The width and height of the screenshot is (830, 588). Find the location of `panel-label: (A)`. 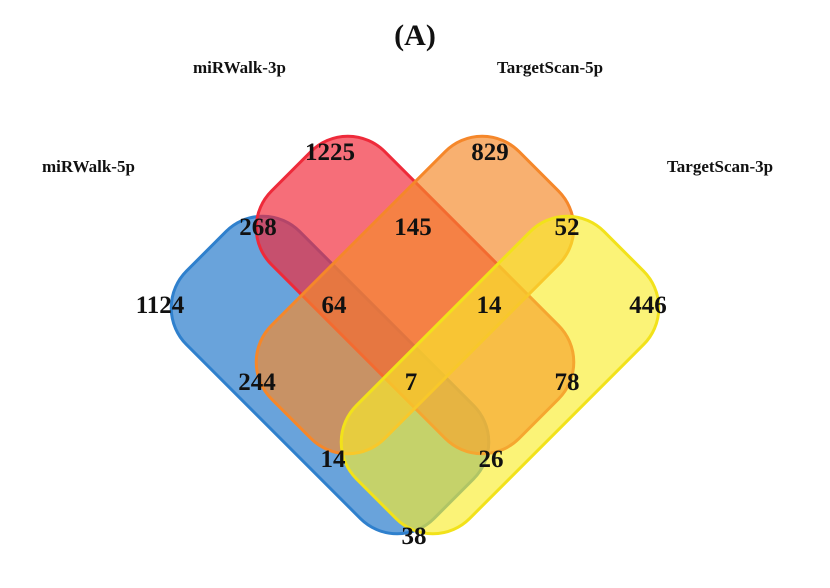

panel-label: (A) is located at coordinates (415, 35).